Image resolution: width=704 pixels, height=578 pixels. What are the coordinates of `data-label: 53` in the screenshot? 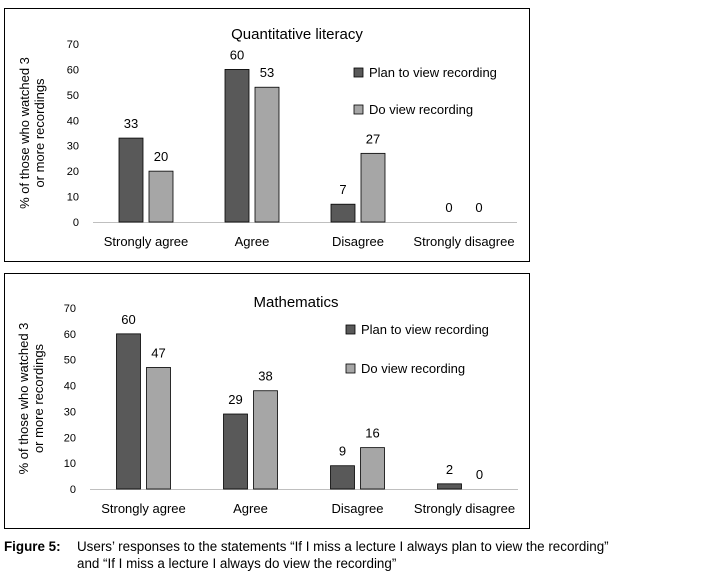 It's located at (267, 72).